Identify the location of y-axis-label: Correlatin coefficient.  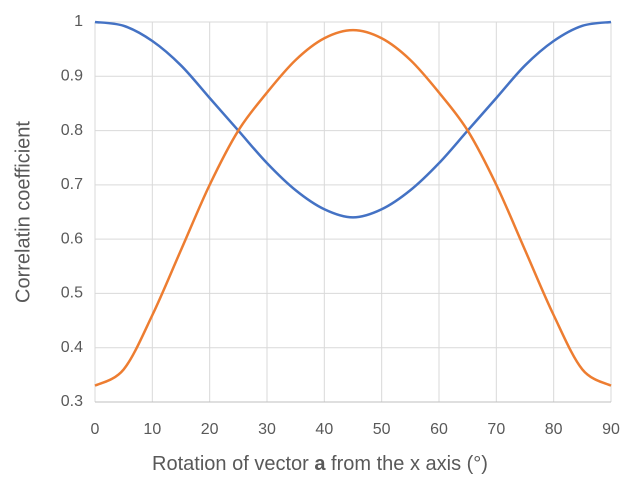
(23, 212).